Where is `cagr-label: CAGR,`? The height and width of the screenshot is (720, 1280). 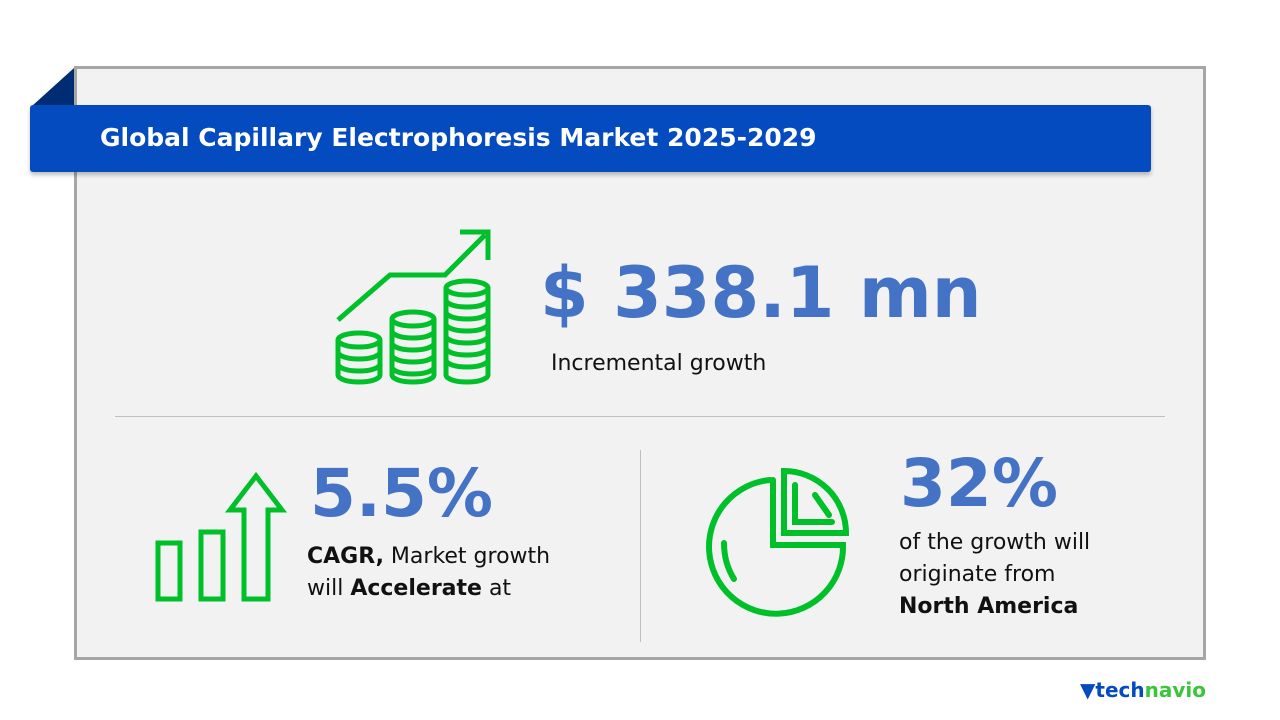
cagr-label: CAGR, is located at coordinates (345, 556).